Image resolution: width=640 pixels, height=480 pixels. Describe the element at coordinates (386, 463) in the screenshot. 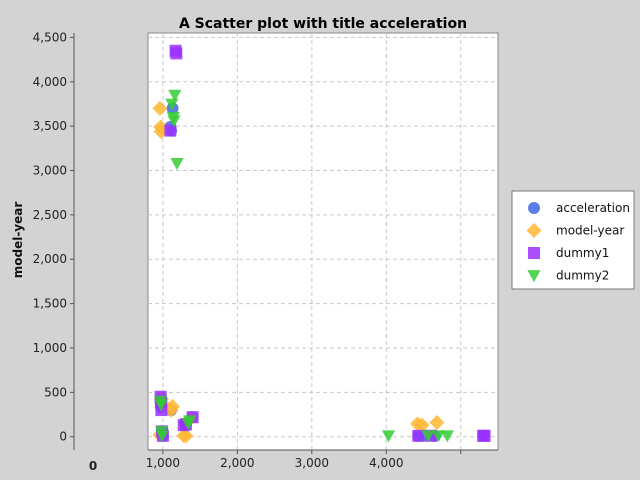

I see `x-tick-label: 4,000` at that location.